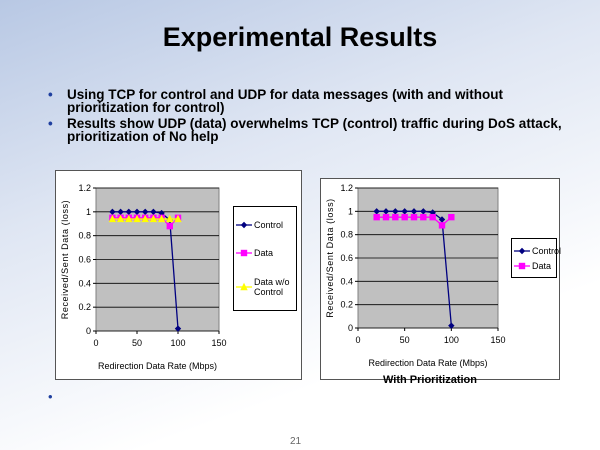 Image resolution: width=600 pixels, height=450 pixels. I want to click on legend-item: Data w/o Control, so click(265, 287).